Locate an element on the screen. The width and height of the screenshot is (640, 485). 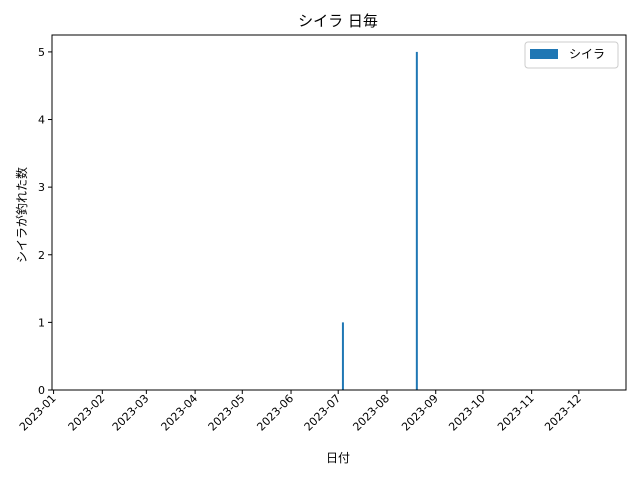
y-axis-label: シイラが釣れた数 is located at coordinates (21, 215).